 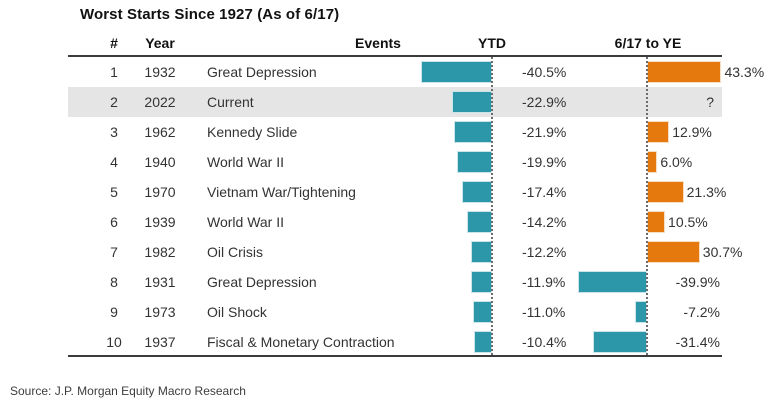 I want to click on ye-value: 6.0%, so click(x=676, y=162).